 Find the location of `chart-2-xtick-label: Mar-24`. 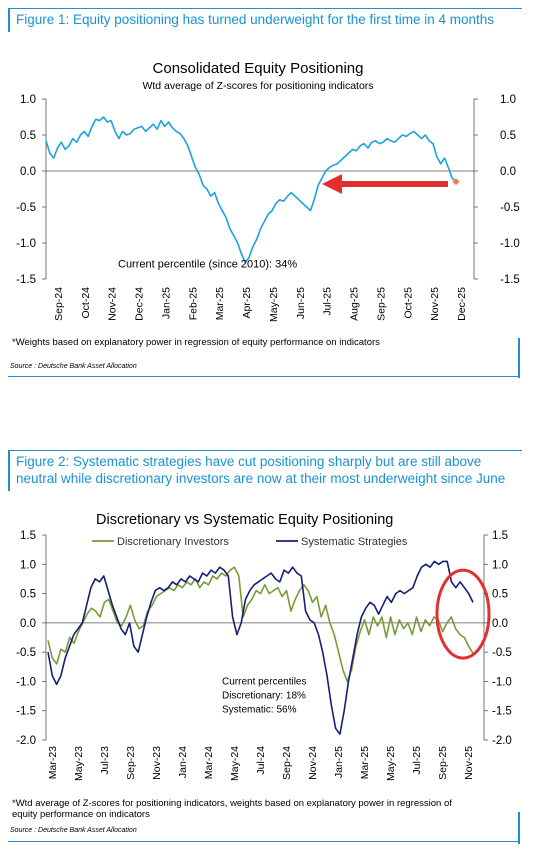

chart-2-xtick-label: Mar-24 is located at coordinates (209, 762).